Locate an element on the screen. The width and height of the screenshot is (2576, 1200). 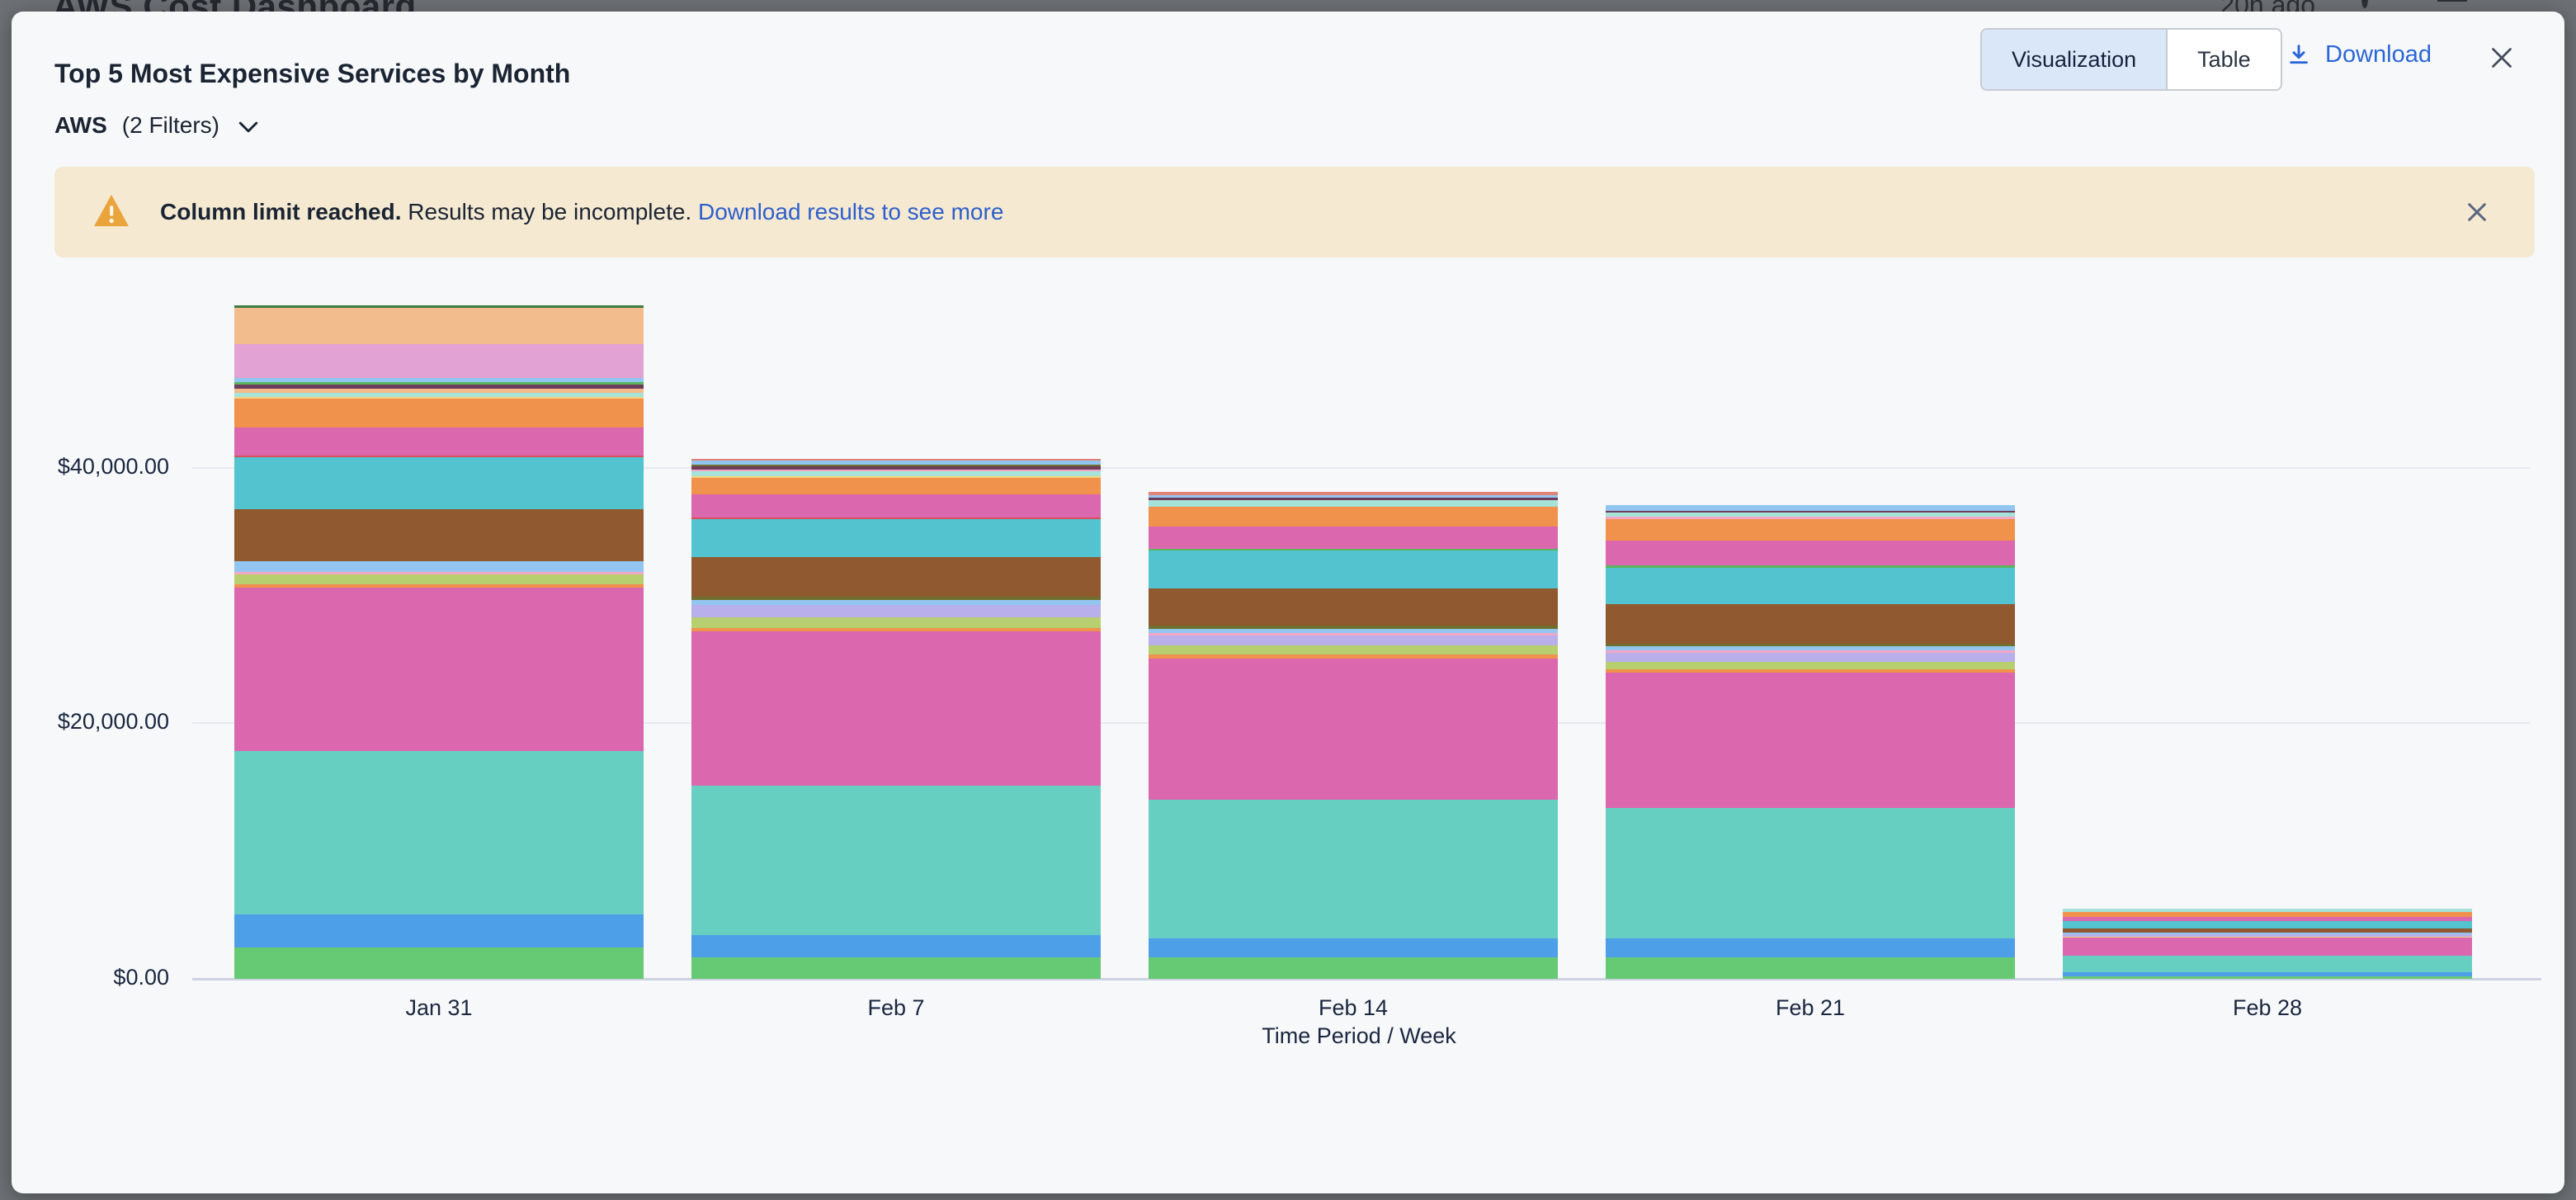
filter-dropdown: AWS (2 Filters) is located at coordinates (156, 125).